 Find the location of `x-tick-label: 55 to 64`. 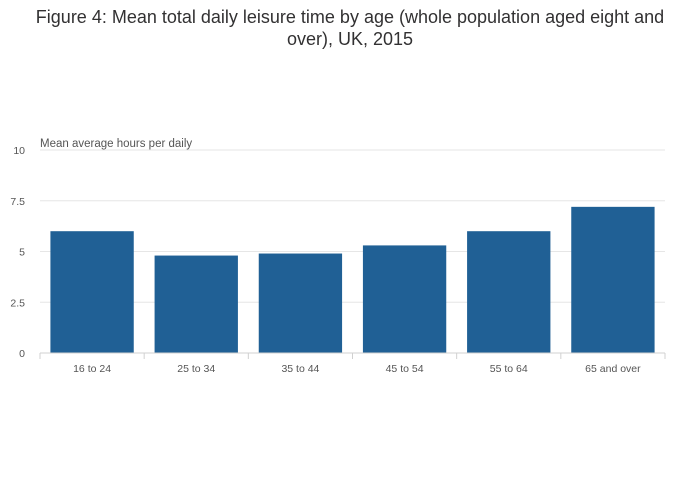

x-tick-label: 55 to 64 is located at coordinates (509, 369).